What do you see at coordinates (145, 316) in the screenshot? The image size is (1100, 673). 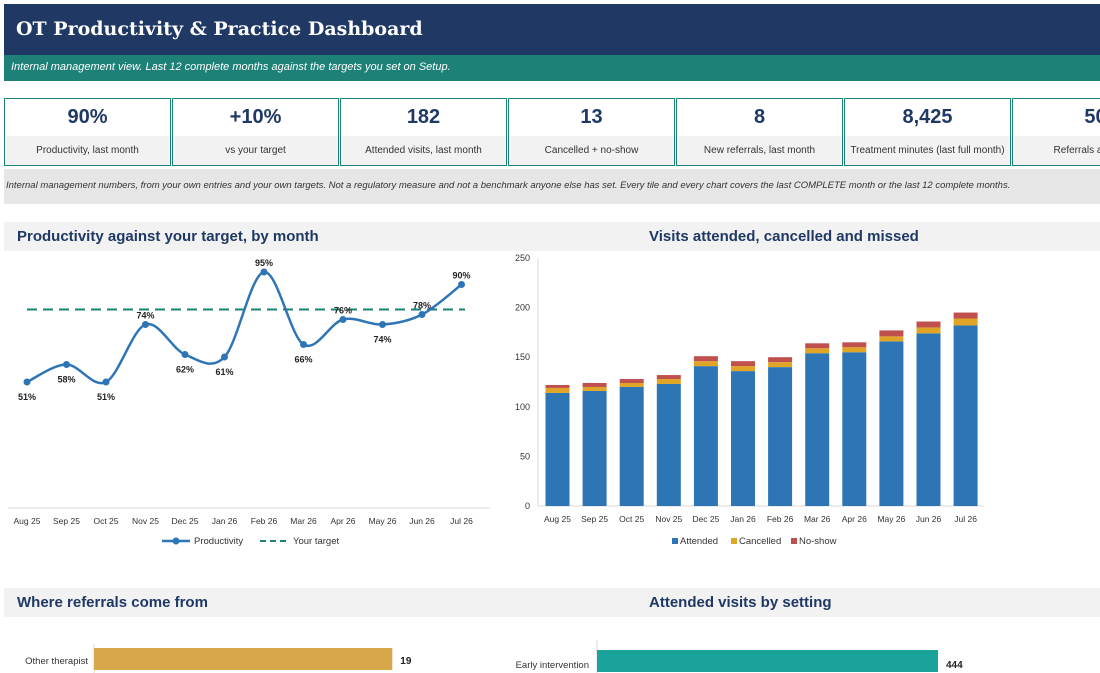 I see `data-label: 74%` at bounding box center [145, 316].